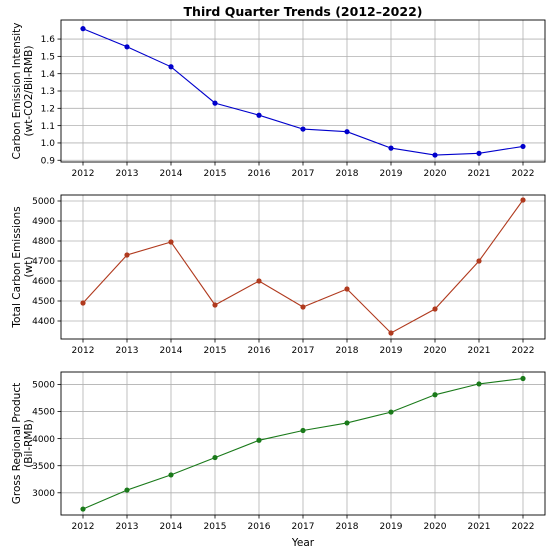  What do you see at coordinates (48, 75) in the screenshot?
I see `y-tick-label: 1.4` at bounding box center [48, 75].